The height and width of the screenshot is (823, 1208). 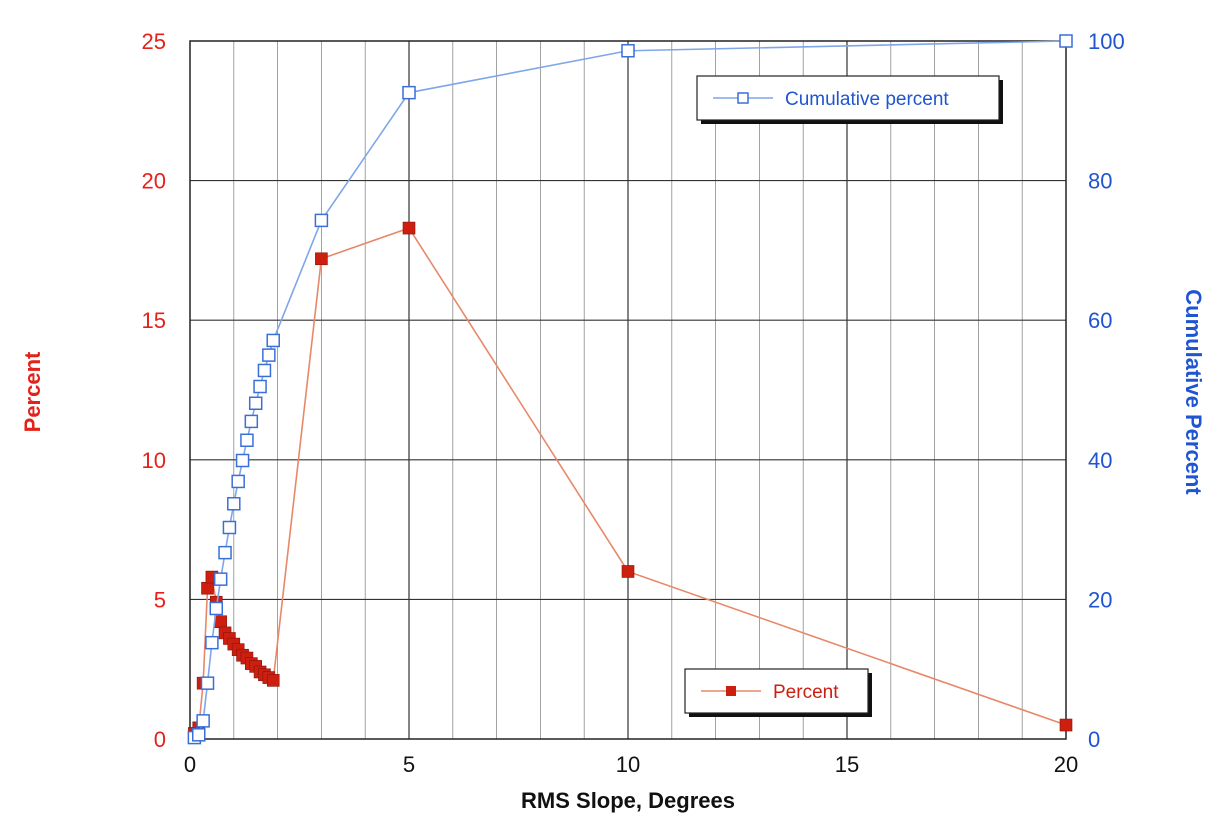 What do you see at coordinates (628, 764) in the screenshot?
I see `x-tick-label: 10` at bounding box center [628, 764].